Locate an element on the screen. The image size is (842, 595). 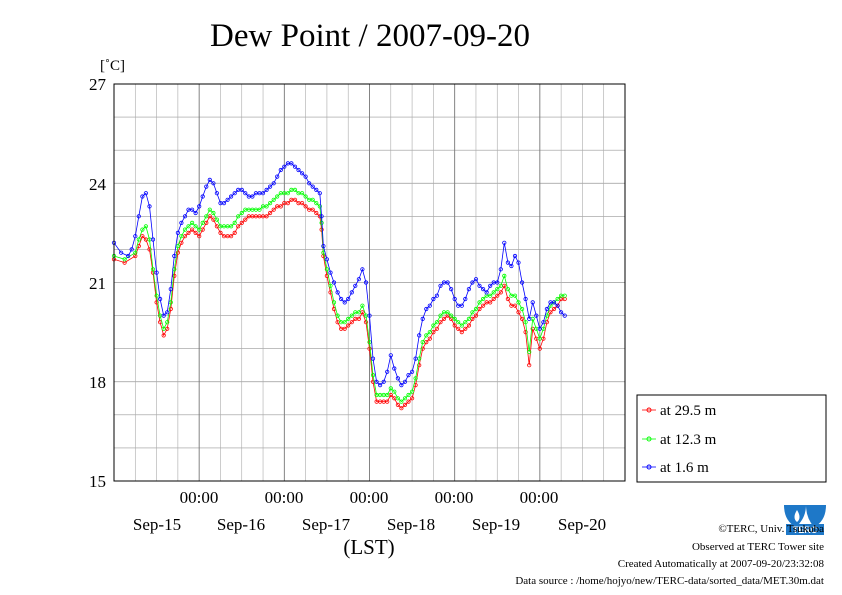
legend-box is located at coordinates (731, 438).